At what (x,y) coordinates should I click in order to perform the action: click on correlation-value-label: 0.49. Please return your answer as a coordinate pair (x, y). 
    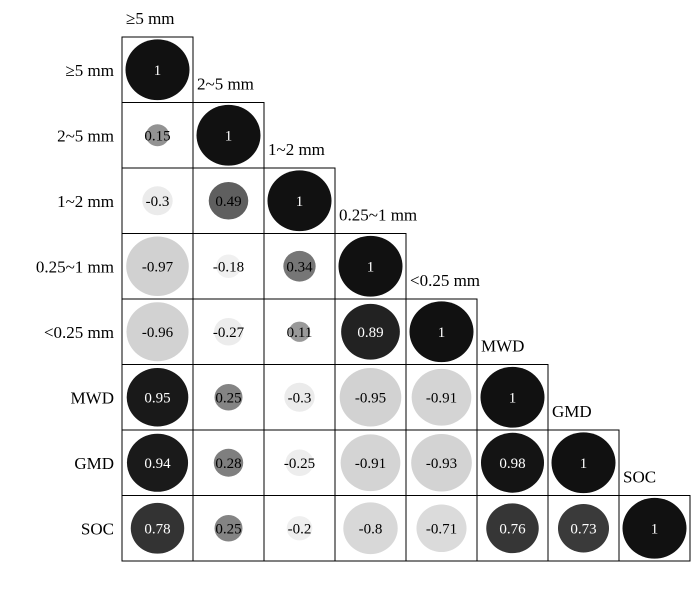
    Looking at the image, I should click on (228, 202).